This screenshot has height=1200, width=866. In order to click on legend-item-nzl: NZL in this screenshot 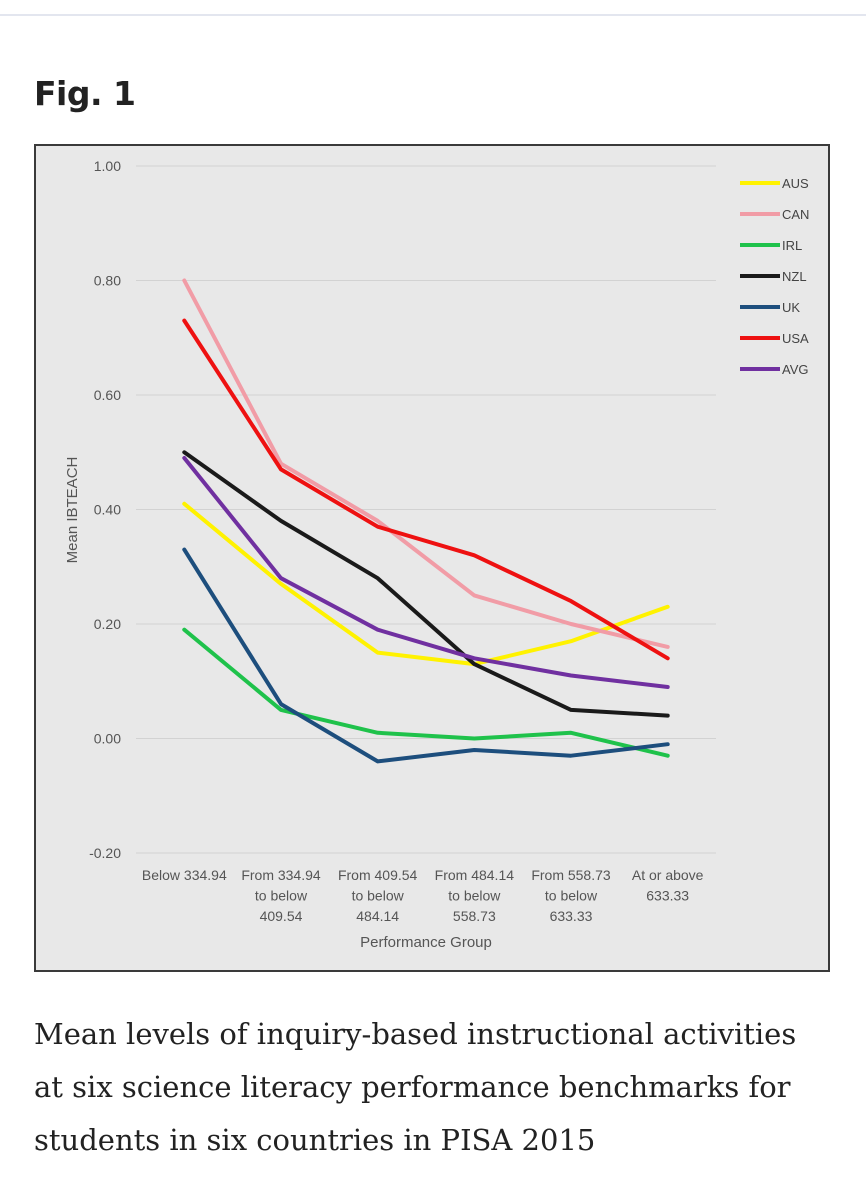, I will do `click(773, 276)`.